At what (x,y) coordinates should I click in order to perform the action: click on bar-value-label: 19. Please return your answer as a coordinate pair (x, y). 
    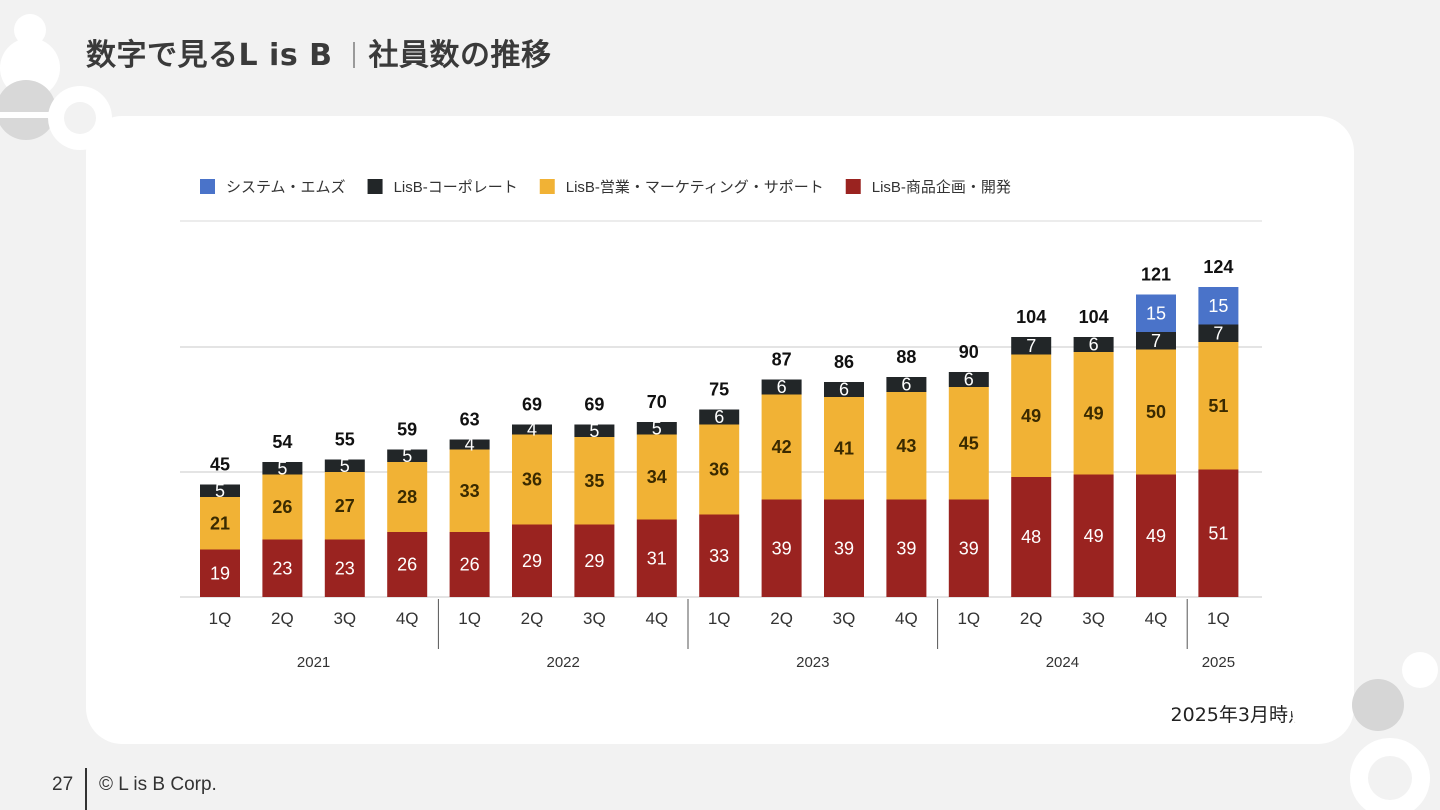
    Looking at the image, I should click on (220, 573).